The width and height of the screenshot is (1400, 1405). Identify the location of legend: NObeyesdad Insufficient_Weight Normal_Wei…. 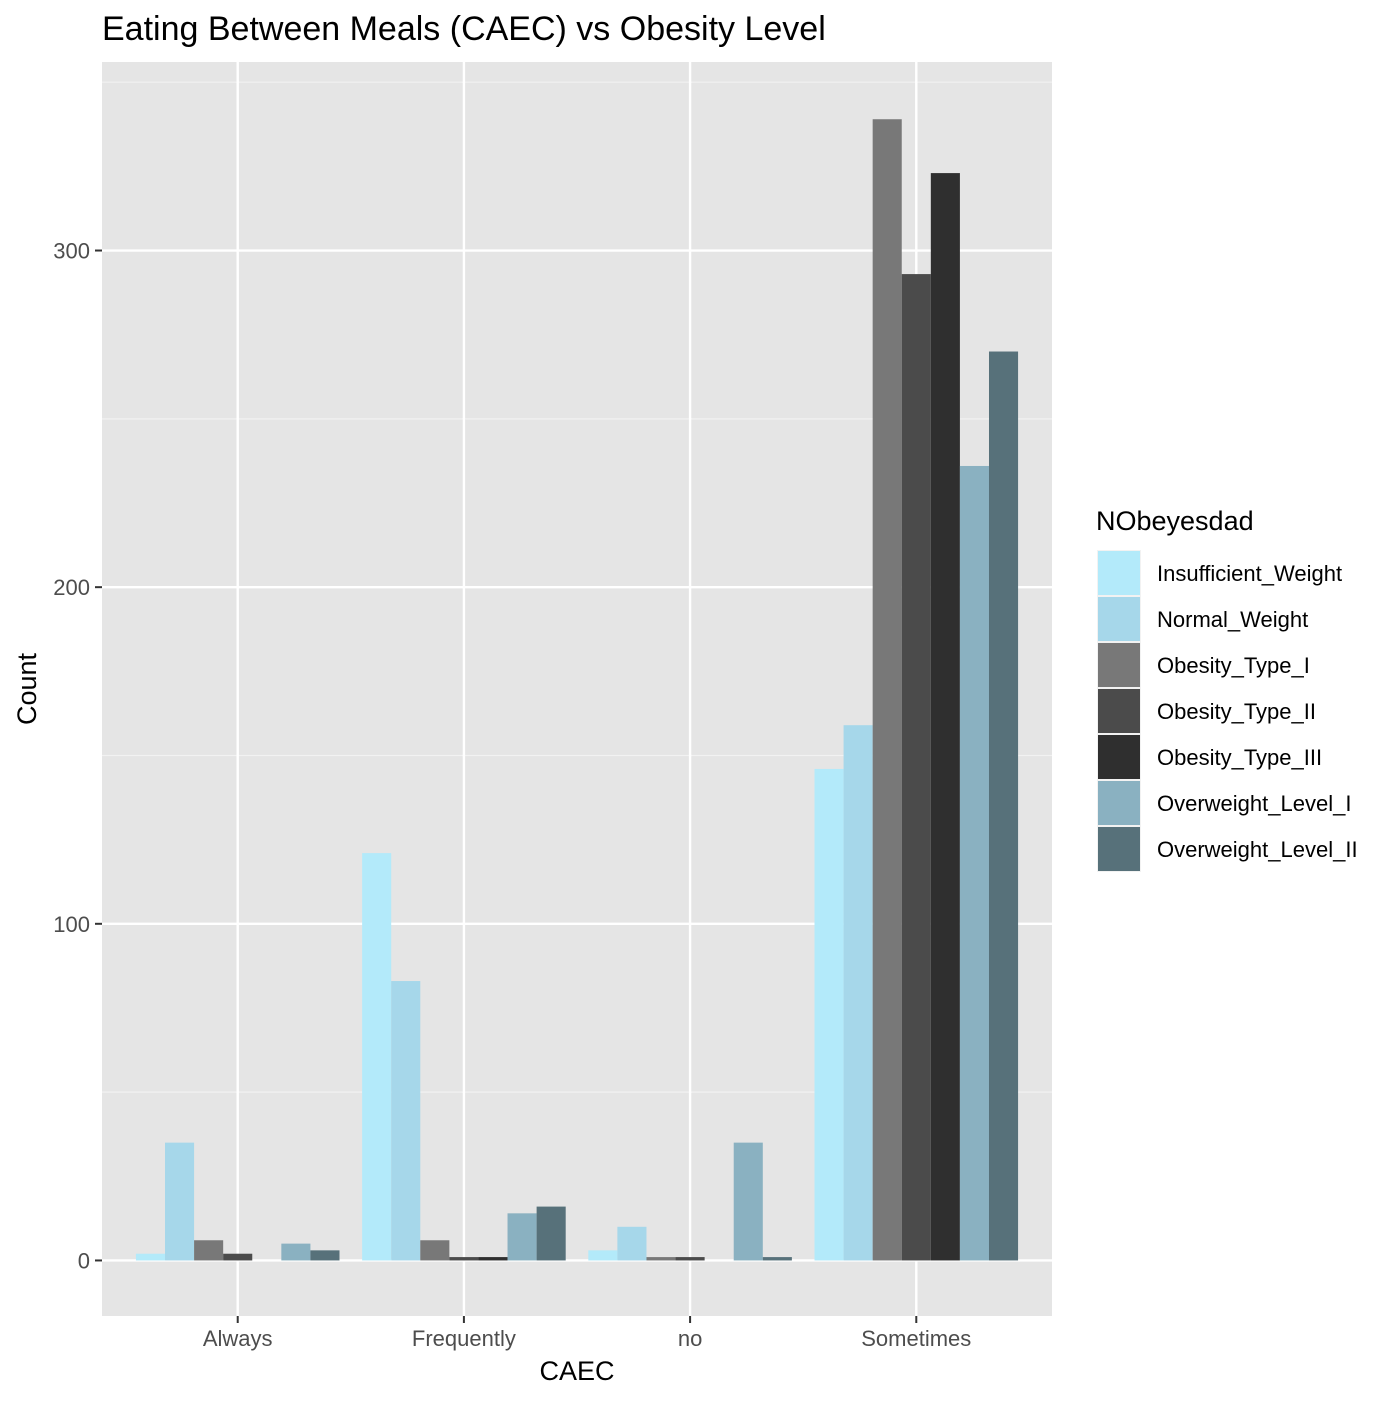
(1227, 689).